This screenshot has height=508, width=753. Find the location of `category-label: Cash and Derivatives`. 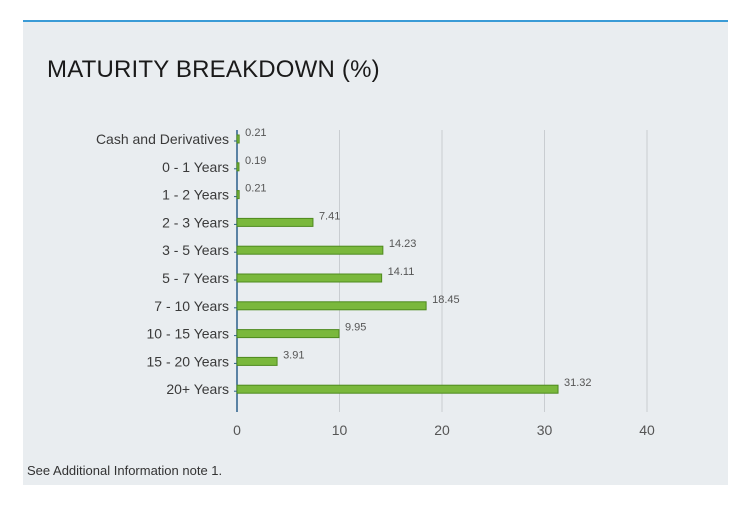

category-label: Cash and Derivatives is located at coordinates (162, 139).